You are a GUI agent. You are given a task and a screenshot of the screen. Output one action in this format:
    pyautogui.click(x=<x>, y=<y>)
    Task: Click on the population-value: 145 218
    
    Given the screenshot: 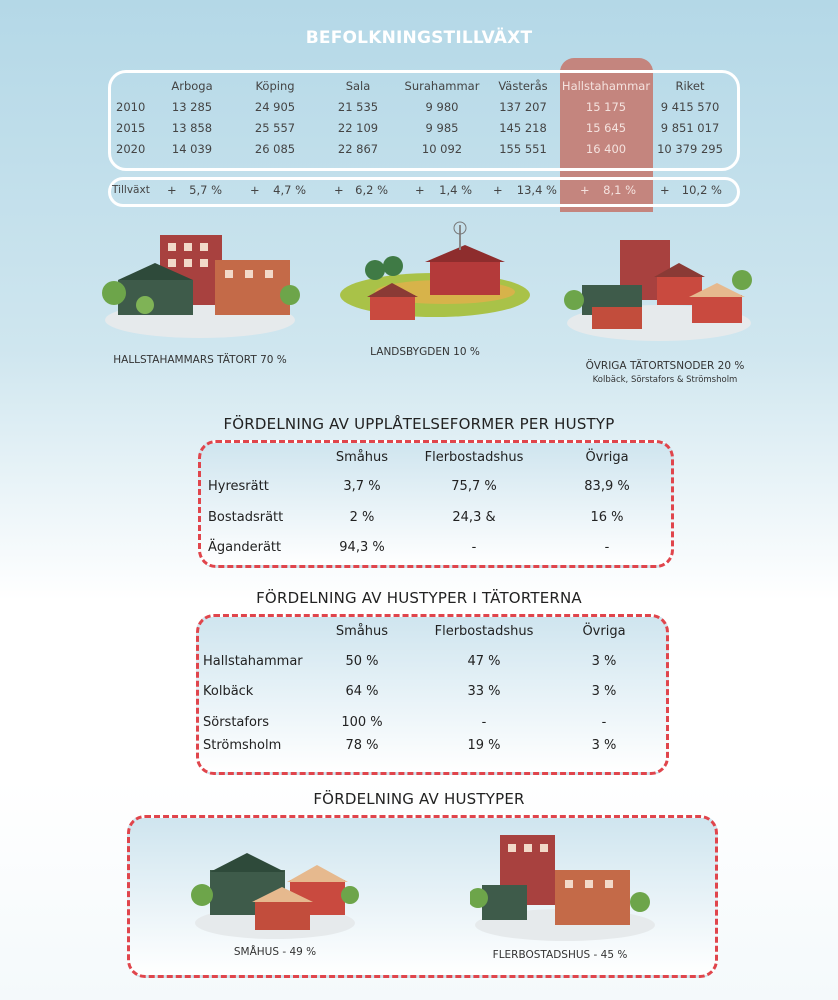 What is the action you would take?
    pyautogui.click(x=523, y=128)
    